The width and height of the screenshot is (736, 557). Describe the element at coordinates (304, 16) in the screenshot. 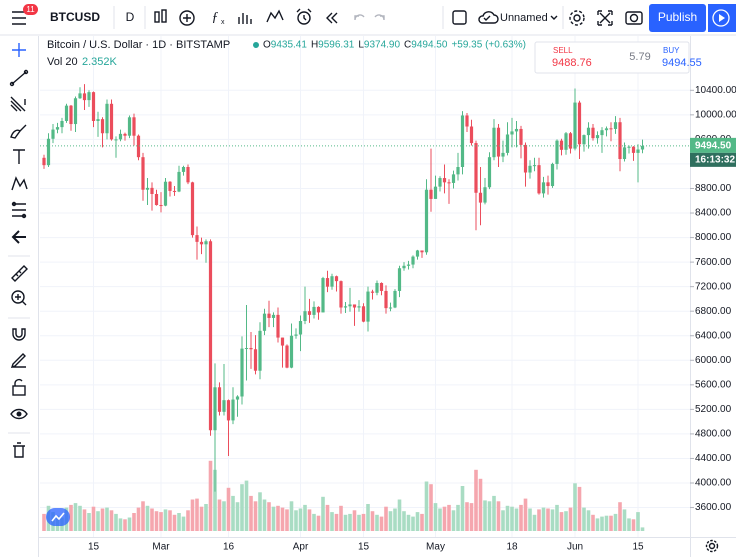

I see `alert-button` at that location.